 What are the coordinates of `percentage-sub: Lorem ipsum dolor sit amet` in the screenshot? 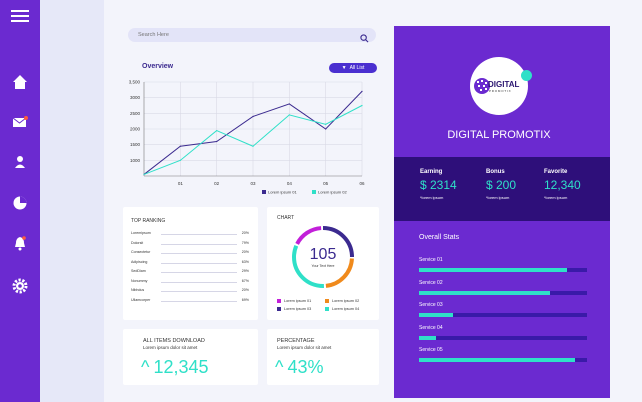 It's located at (304, 347).